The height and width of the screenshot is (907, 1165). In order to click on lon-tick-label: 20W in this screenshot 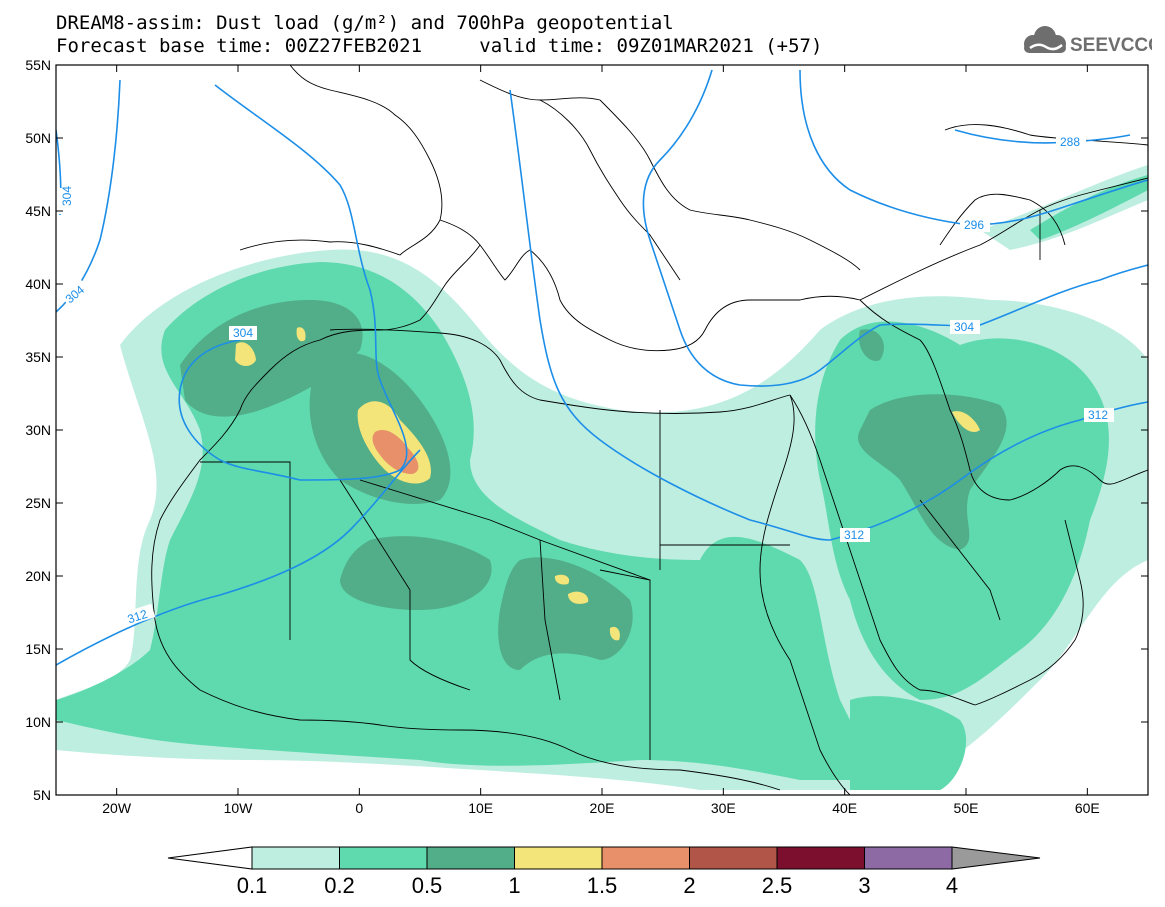, I will do `click(117, 808)`.